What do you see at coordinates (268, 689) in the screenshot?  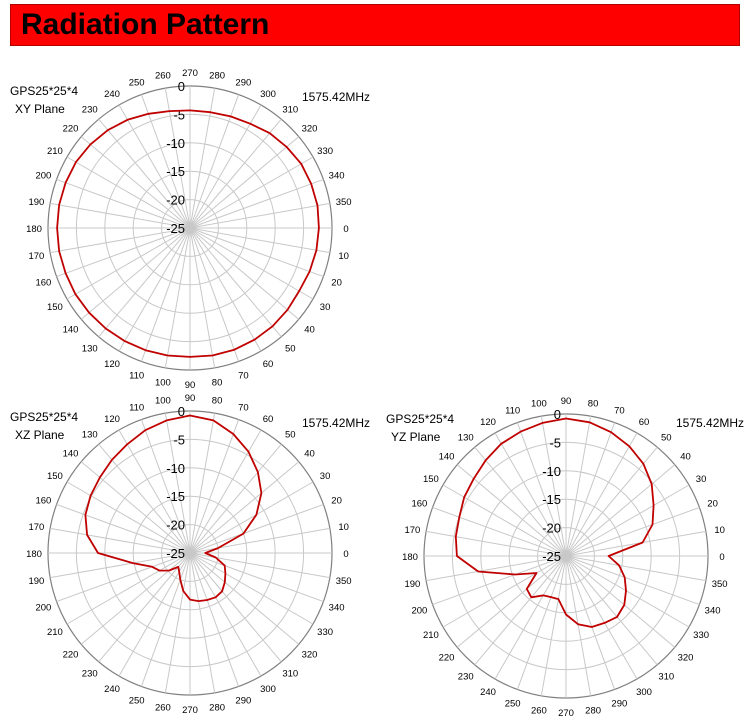 I see `angle-tick-label: 300` at bounding box center [268, 689].